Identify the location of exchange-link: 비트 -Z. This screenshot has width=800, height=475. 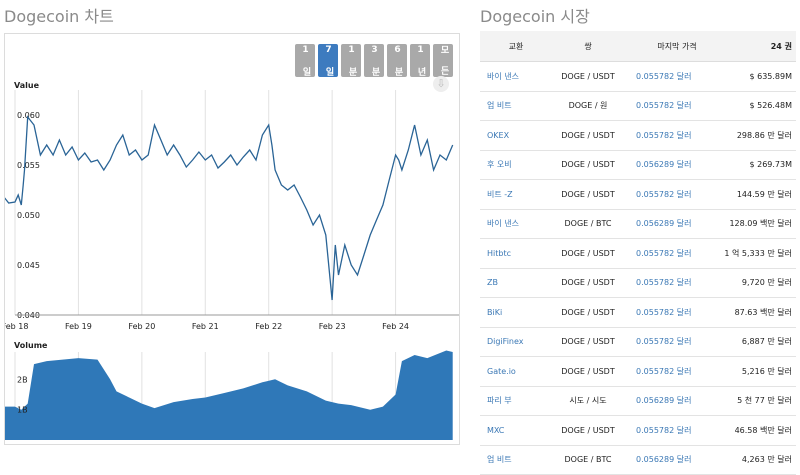
(513, 194).